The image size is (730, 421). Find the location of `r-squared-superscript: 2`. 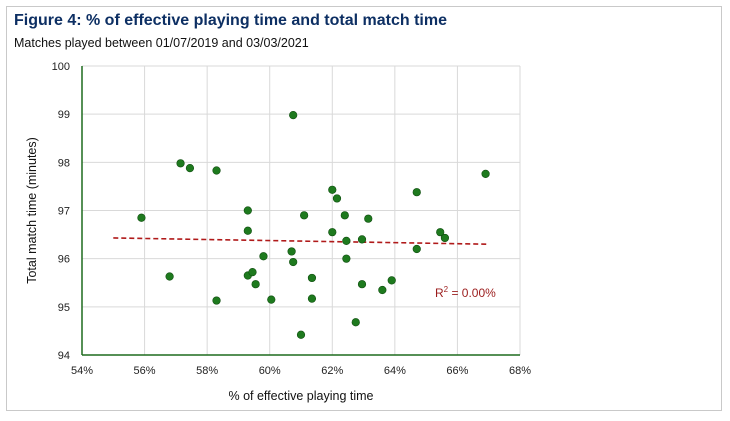

r-squared-superscript: 2 is located at coordinates (446, 289).